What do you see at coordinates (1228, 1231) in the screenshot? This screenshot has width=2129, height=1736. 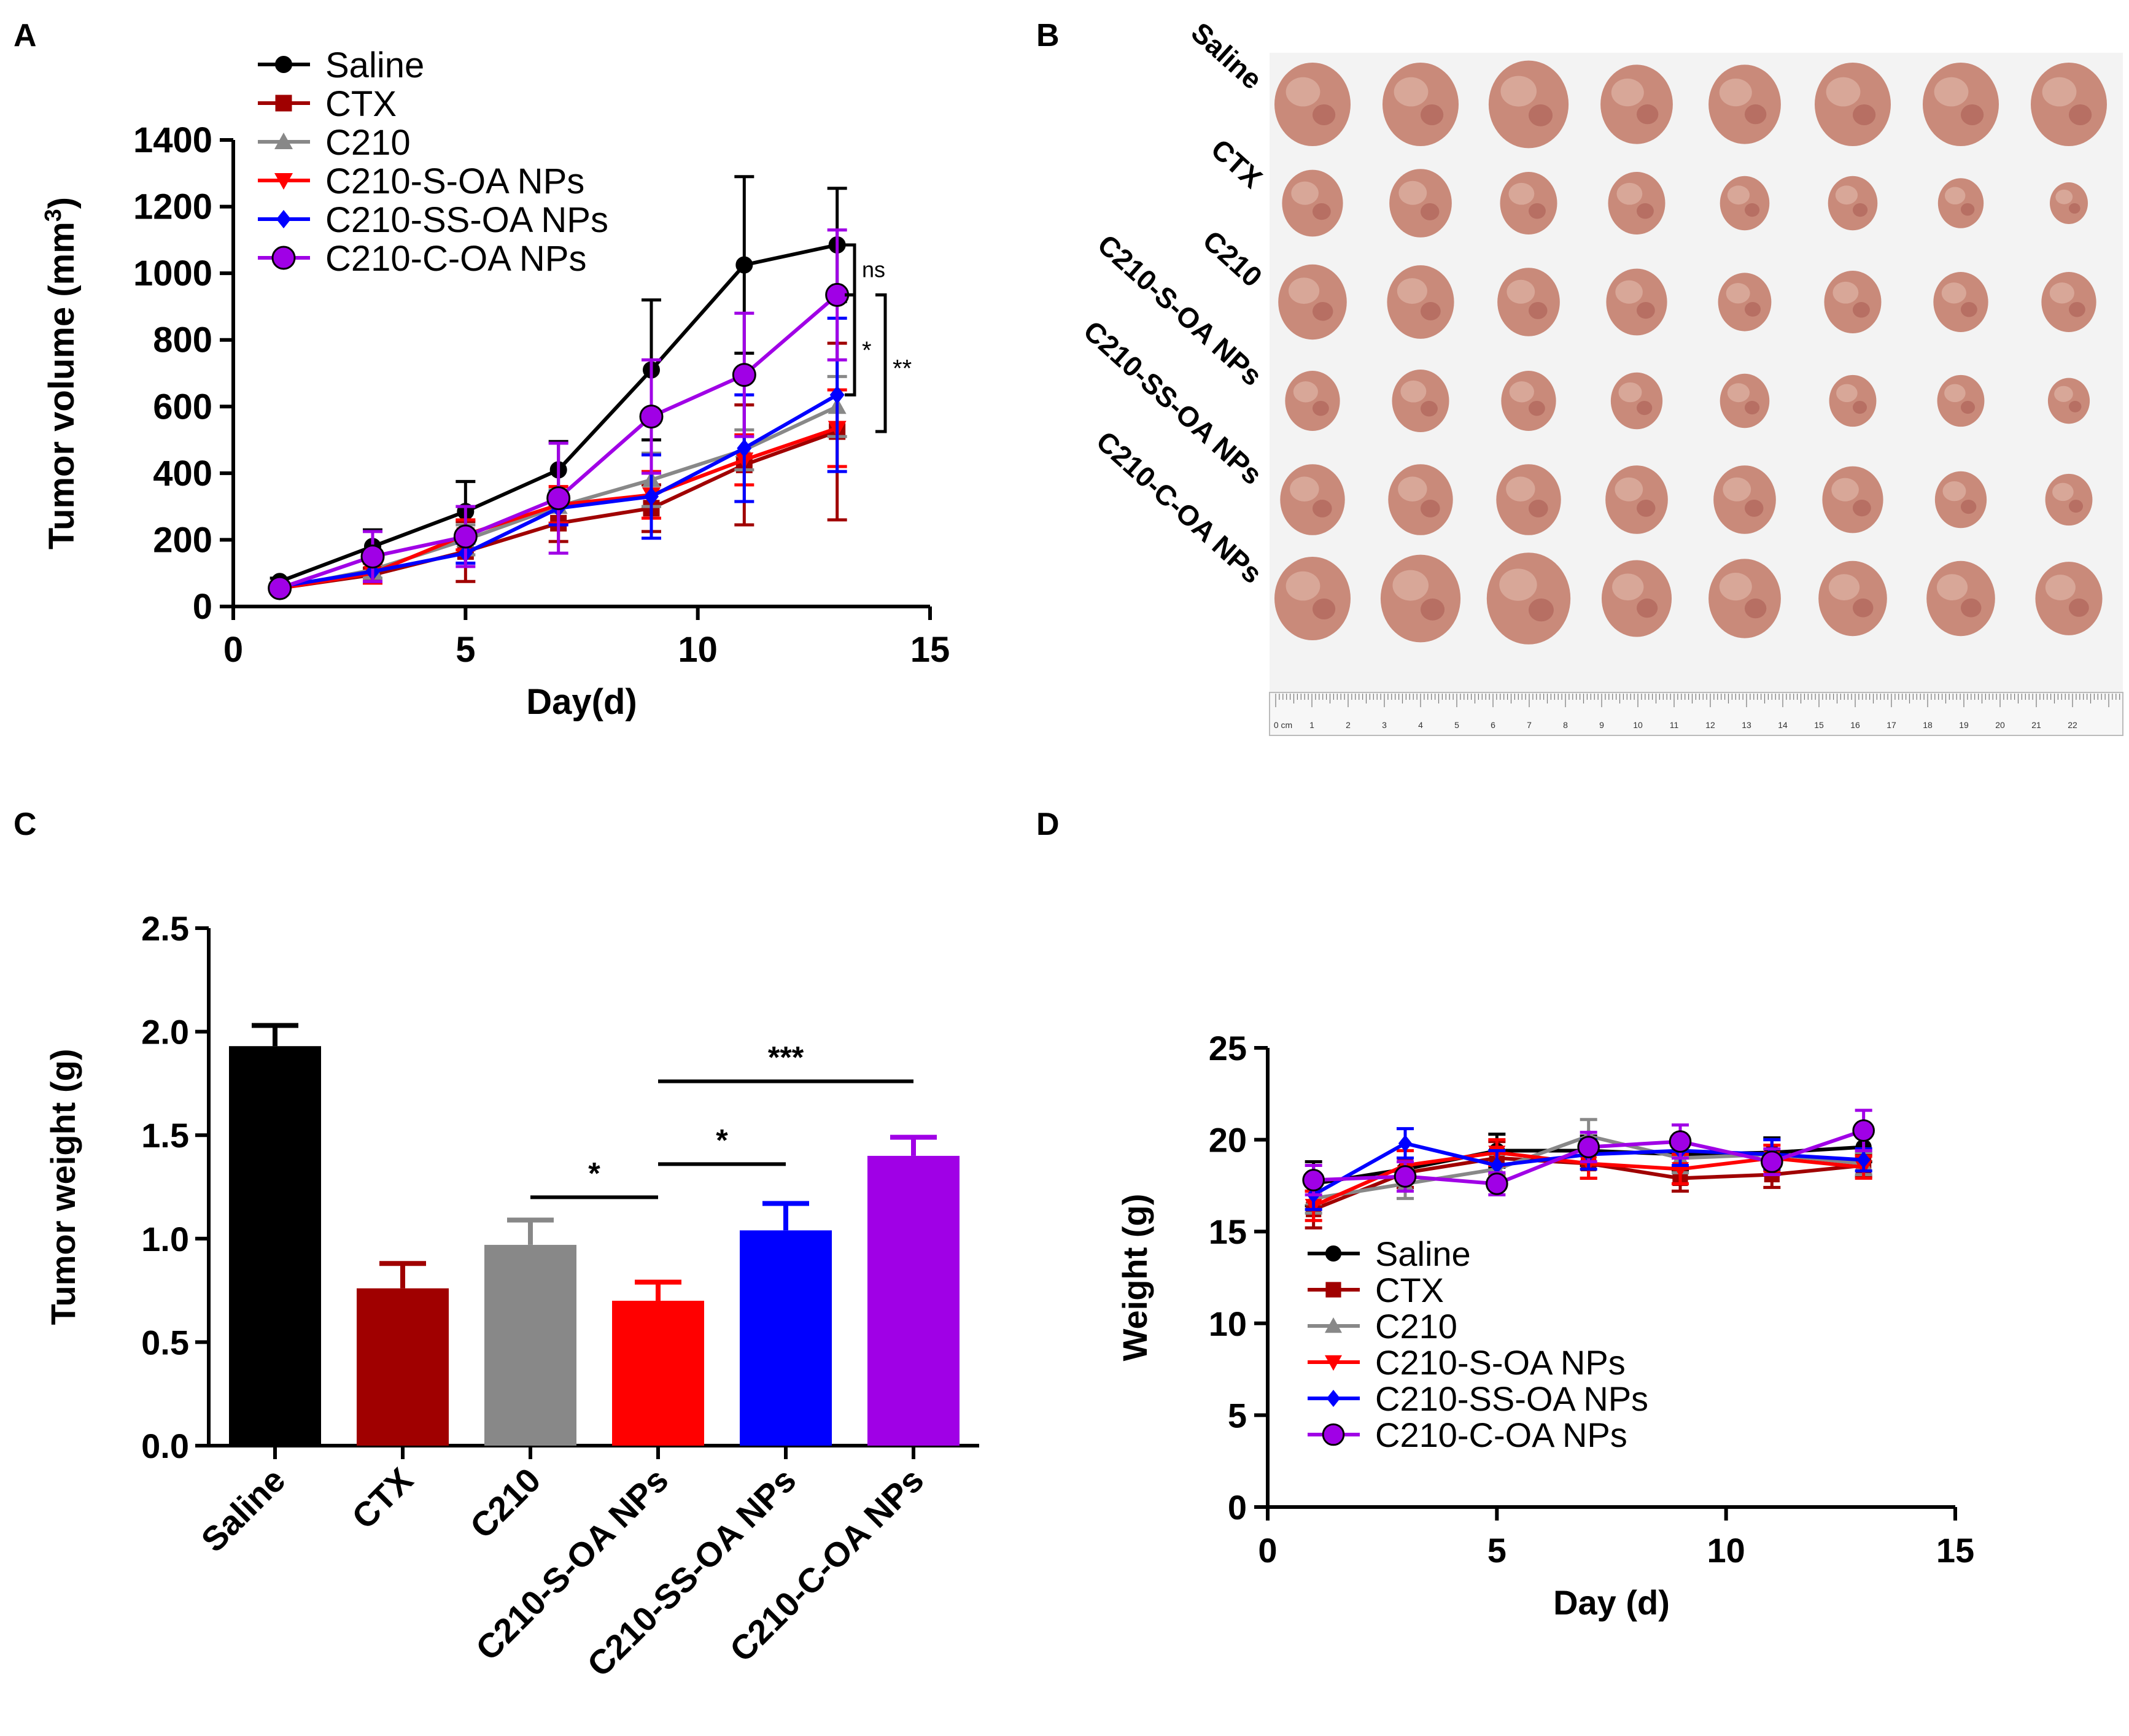 I see `panel-d-y-tick-label: 15` at bounding box center [1228, 1231].